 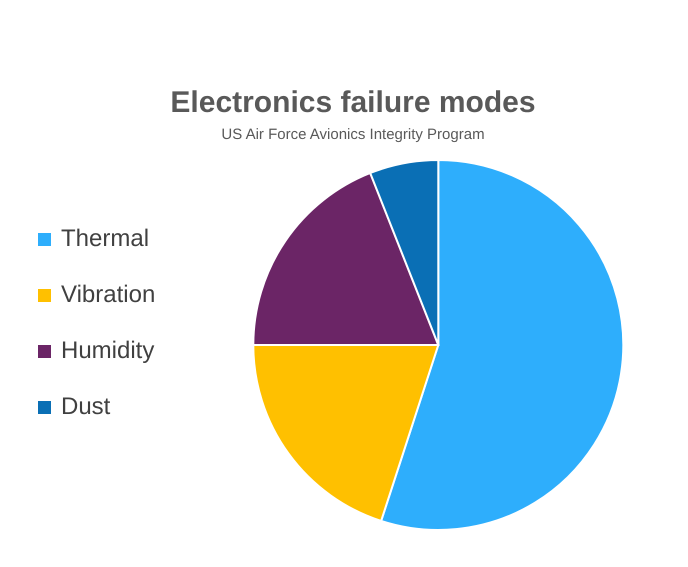 What do you see at coordinates (108, 351) in the screenshot?
I see `legend-label: Humidity` at bounding box center [108, 351].